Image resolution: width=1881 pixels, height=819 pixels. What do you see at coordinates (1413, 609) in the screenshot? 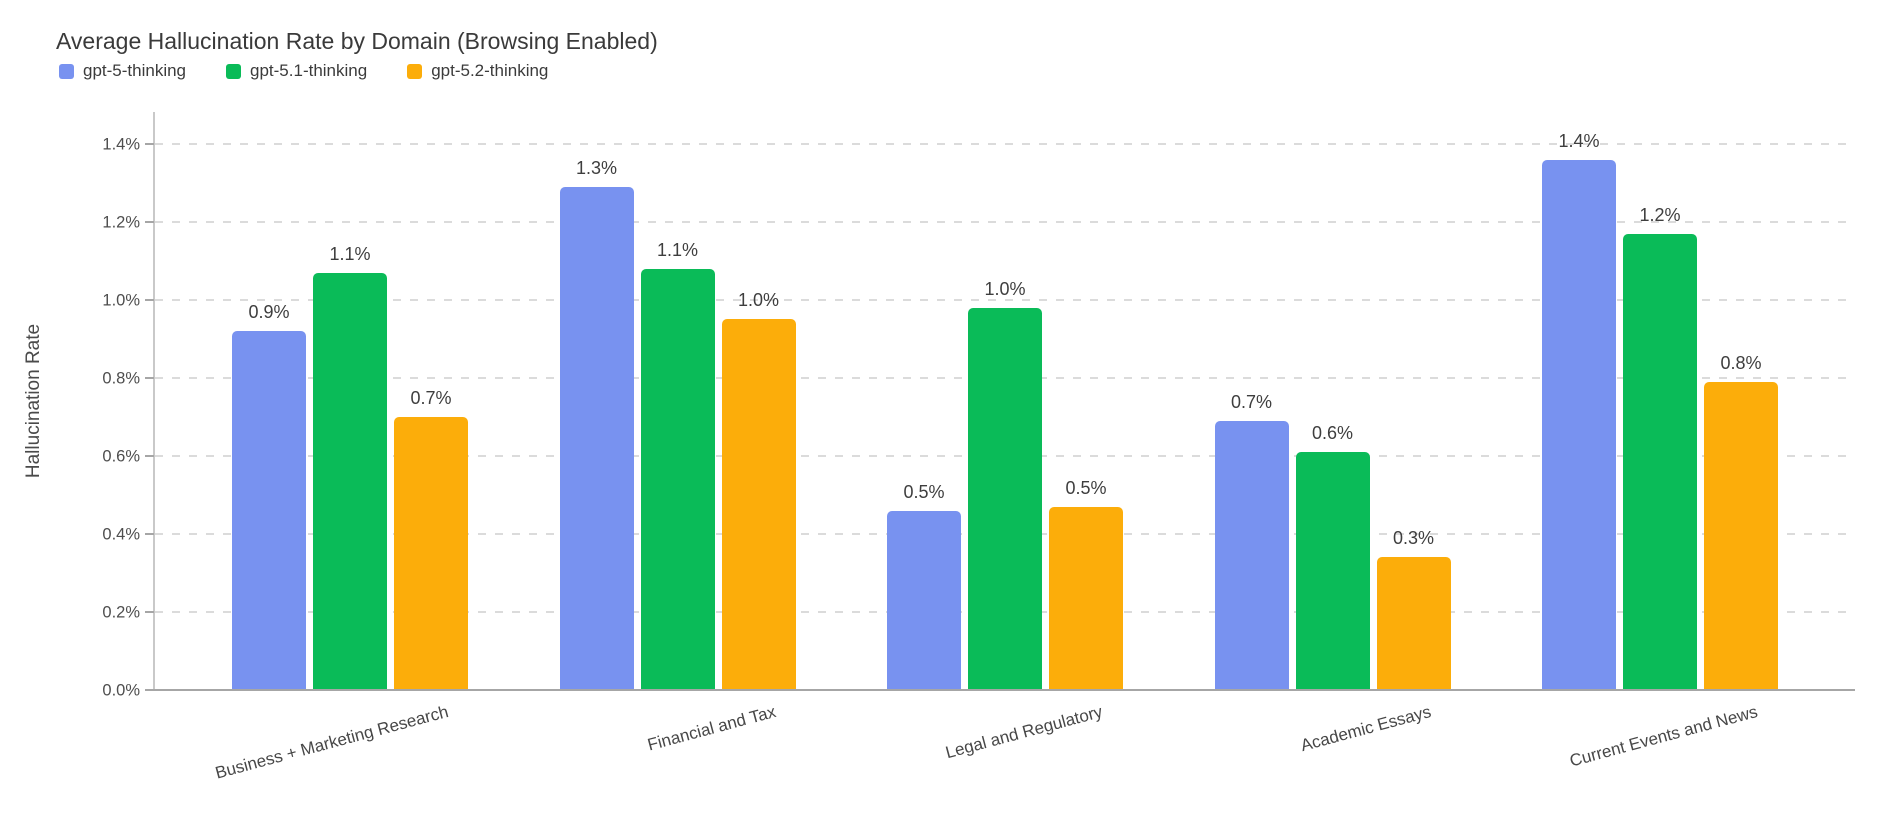
I see `bar-gpt-5-2-thinking-academic-essays: 0.3%` at bounding box center [1413, 609].